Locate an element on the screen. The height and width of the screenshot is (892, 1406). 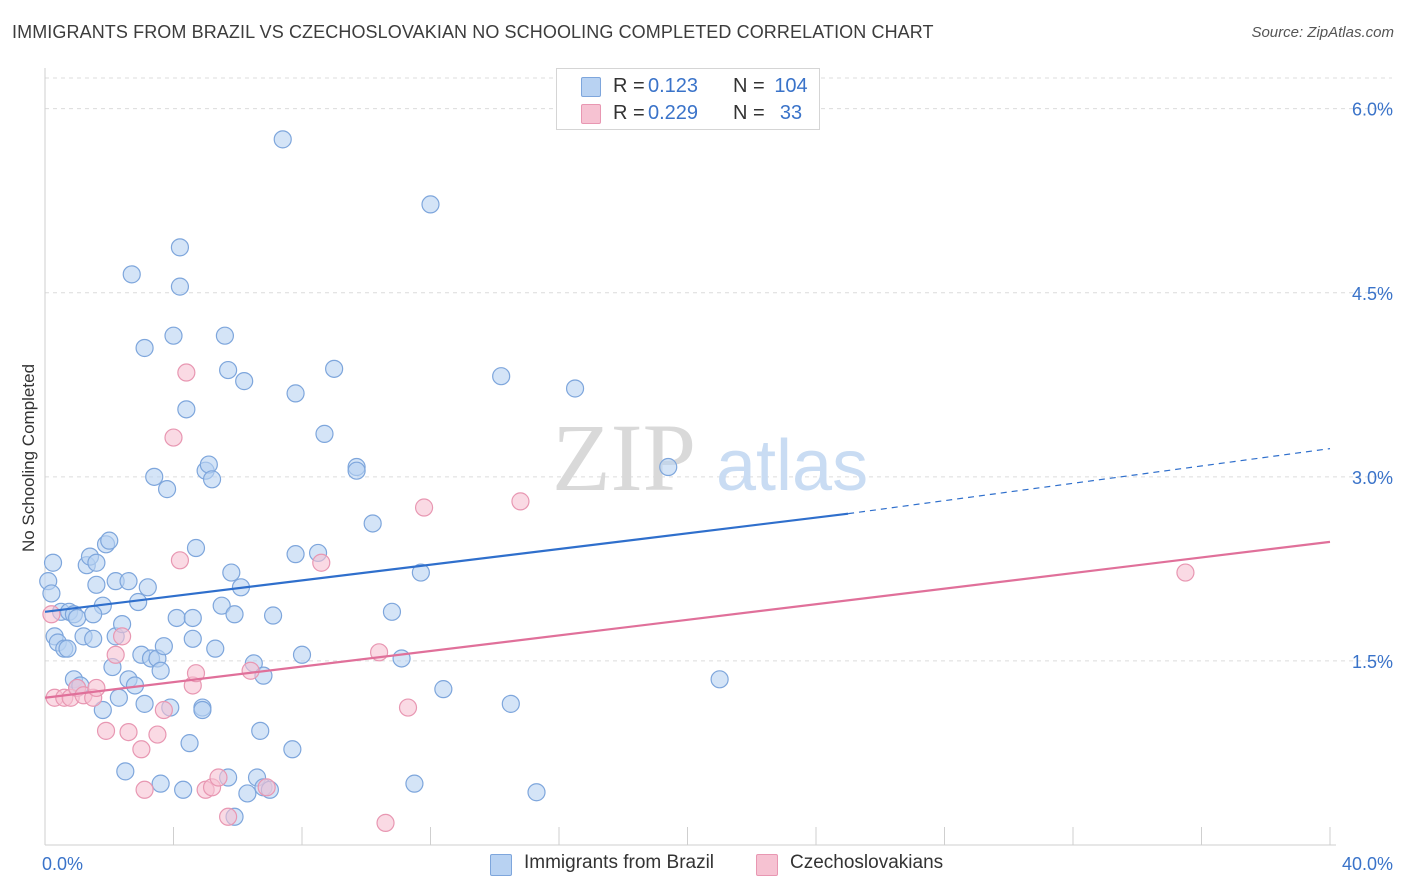
n-value-czech: 33 is located at coordinates (791, 113).